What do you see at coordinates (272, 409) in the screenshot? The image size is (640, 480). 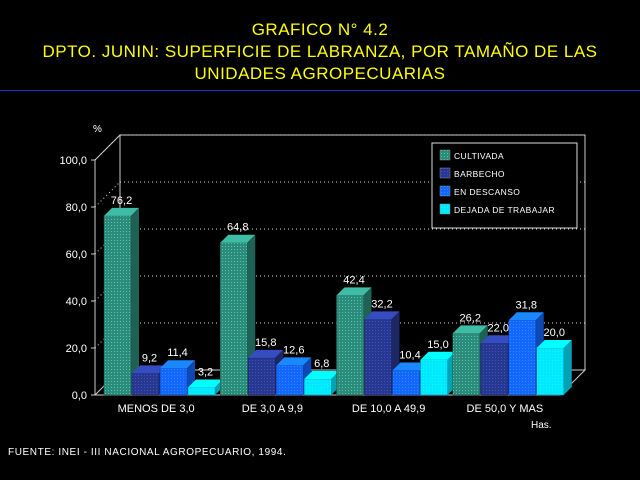 I see `x-tick-label: DE 3,0 A 9,9` at bounding box center [272, 409].